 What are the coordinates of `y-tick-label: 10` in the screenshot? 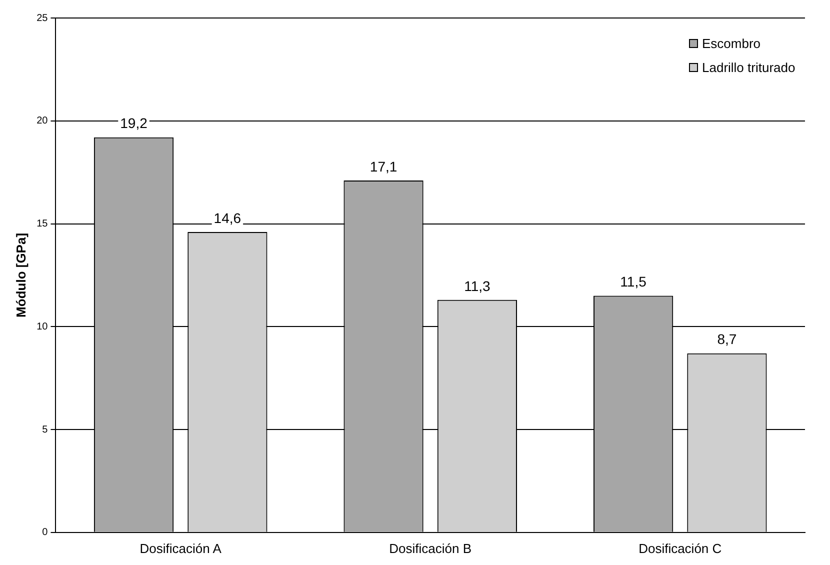 It's located at (42, 326).